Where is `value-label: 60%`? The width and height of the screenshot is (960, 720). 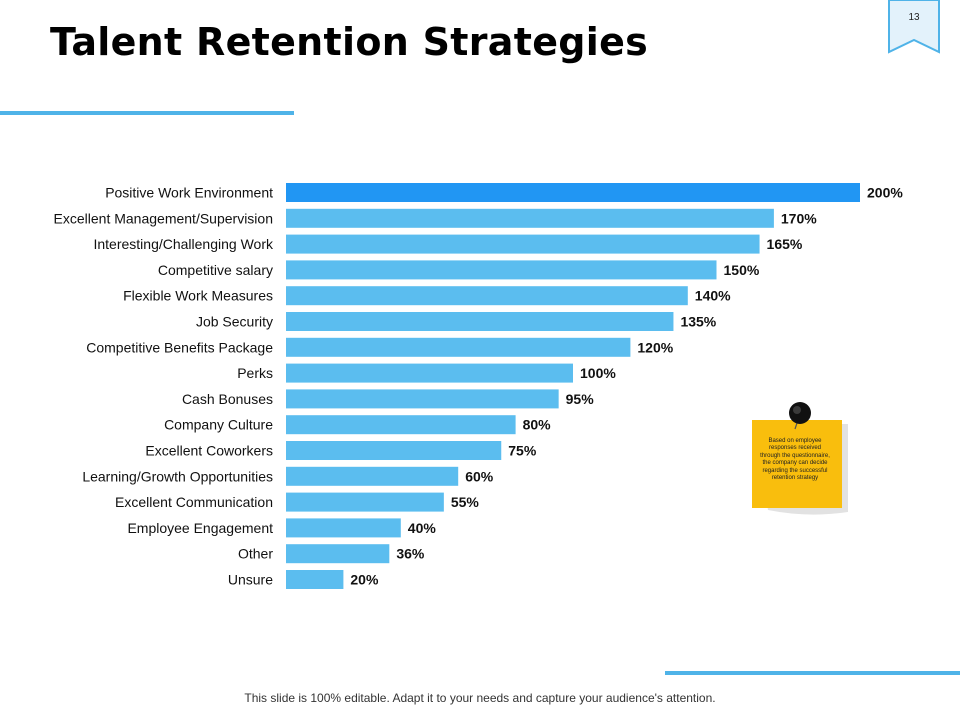 value-label: 60% is located at coordinates (479, 476).